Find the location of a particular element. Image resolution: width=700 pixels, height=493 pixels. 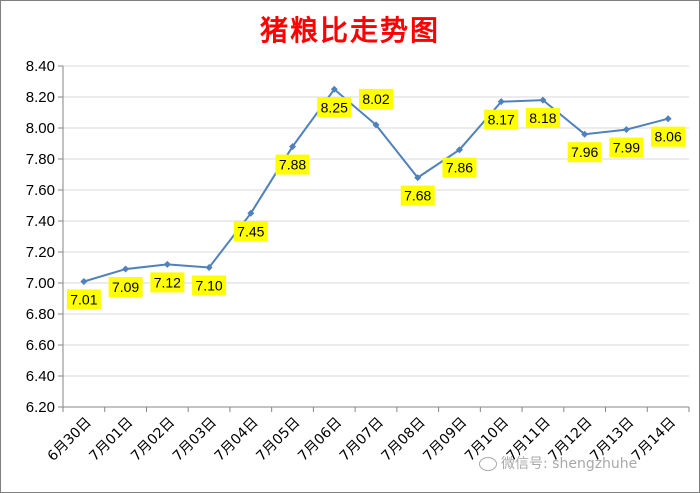

data-label: 7.86 is located at coordinates (459, 168).